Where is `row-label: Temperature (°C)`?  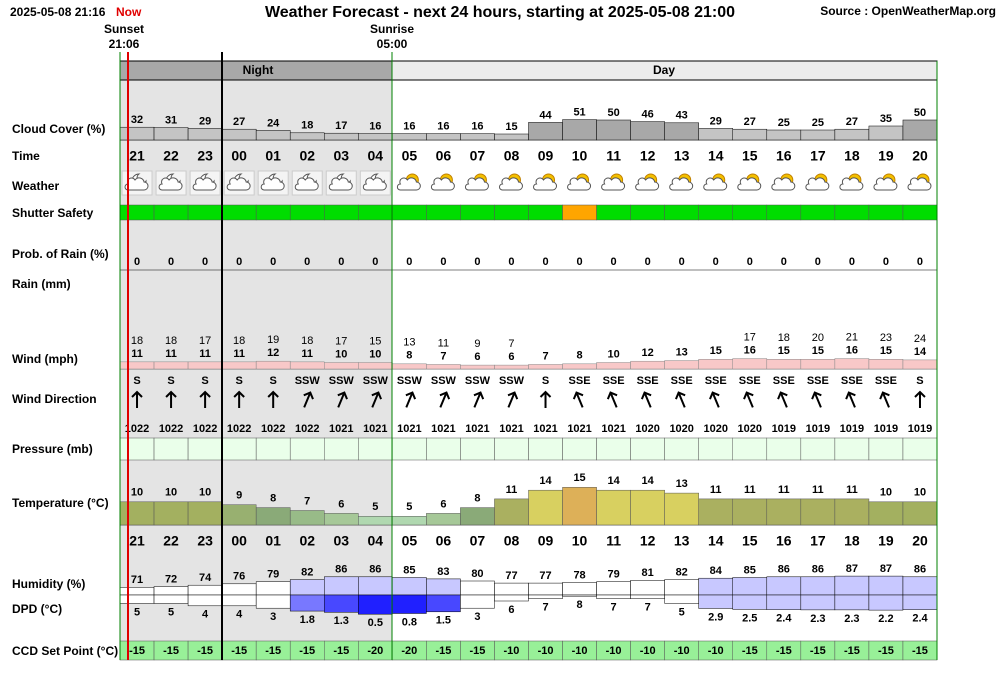 row-label: Temperature (°C) is located at coordinates (60, 503).